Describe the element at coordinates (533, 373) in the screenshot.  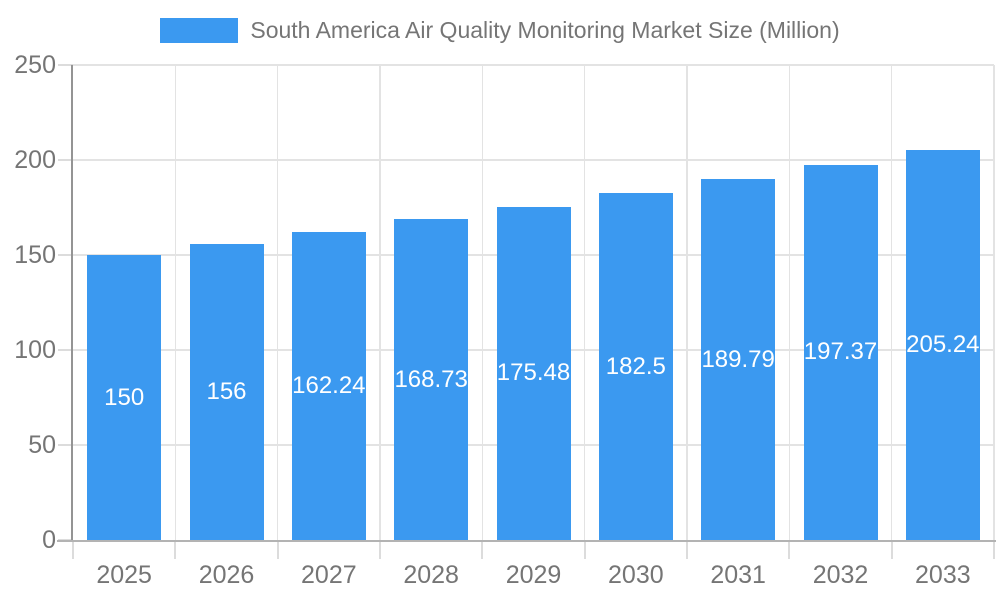
I see `bar-2029` at that location.